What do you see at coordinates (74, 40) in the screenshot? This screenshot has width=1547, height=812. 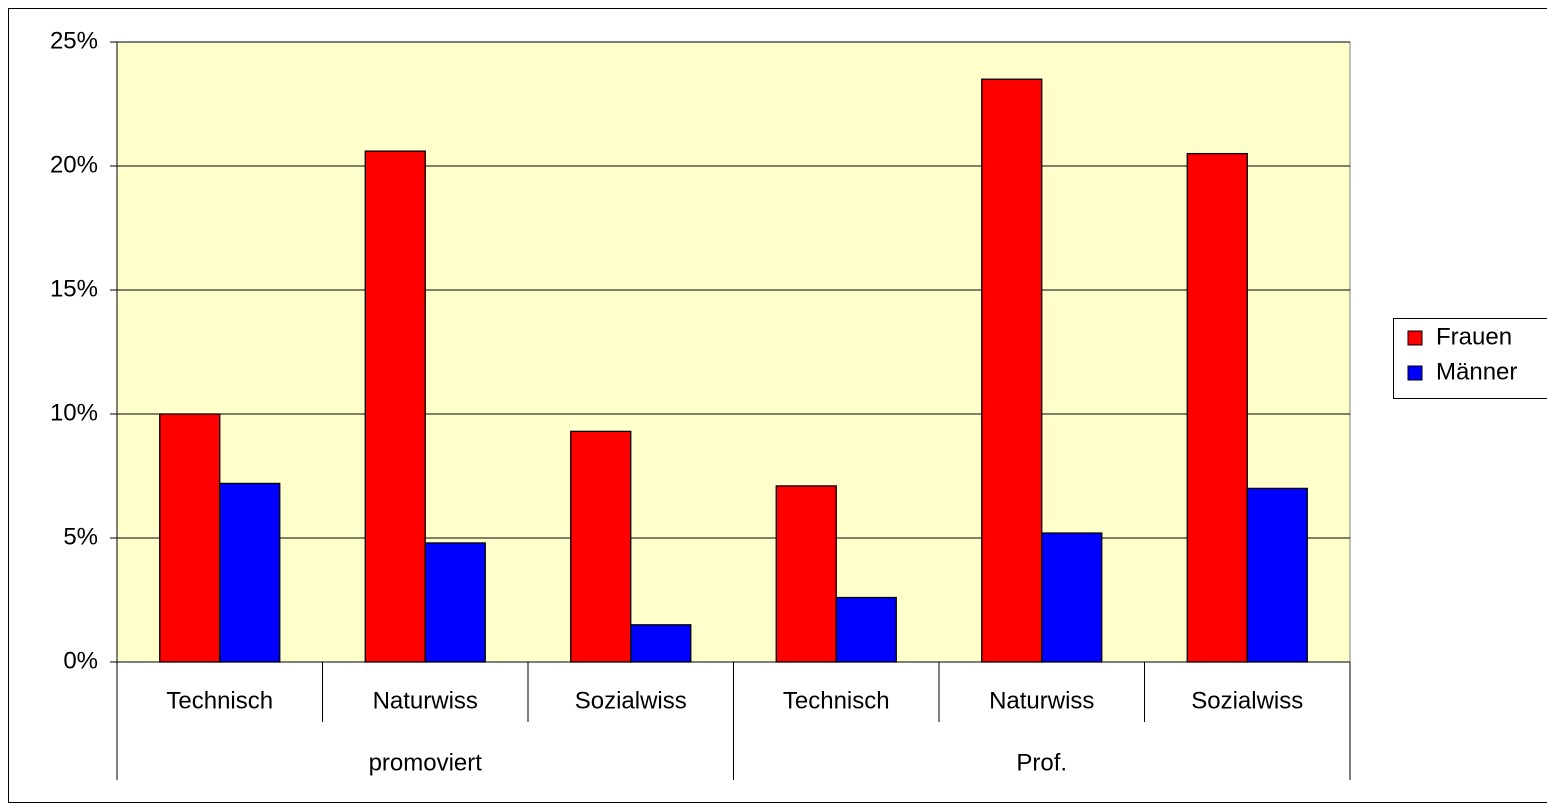 I see `y-tick-label: 25%` at bounding box center [74, 40].